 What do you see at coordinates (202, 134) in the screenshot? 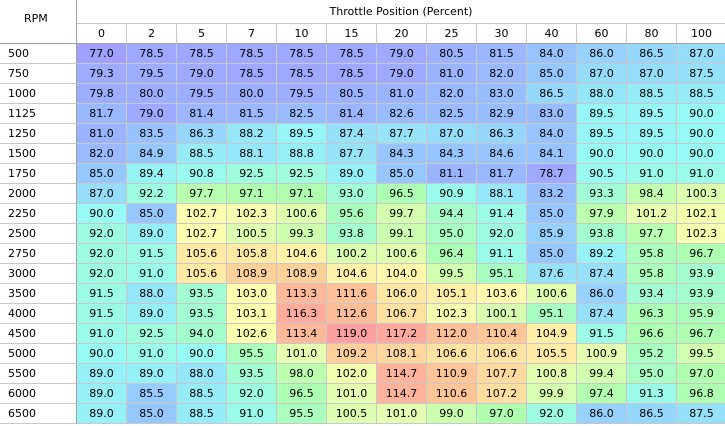
I see `table-cell: 86.3` at bounding box center [202, 134].